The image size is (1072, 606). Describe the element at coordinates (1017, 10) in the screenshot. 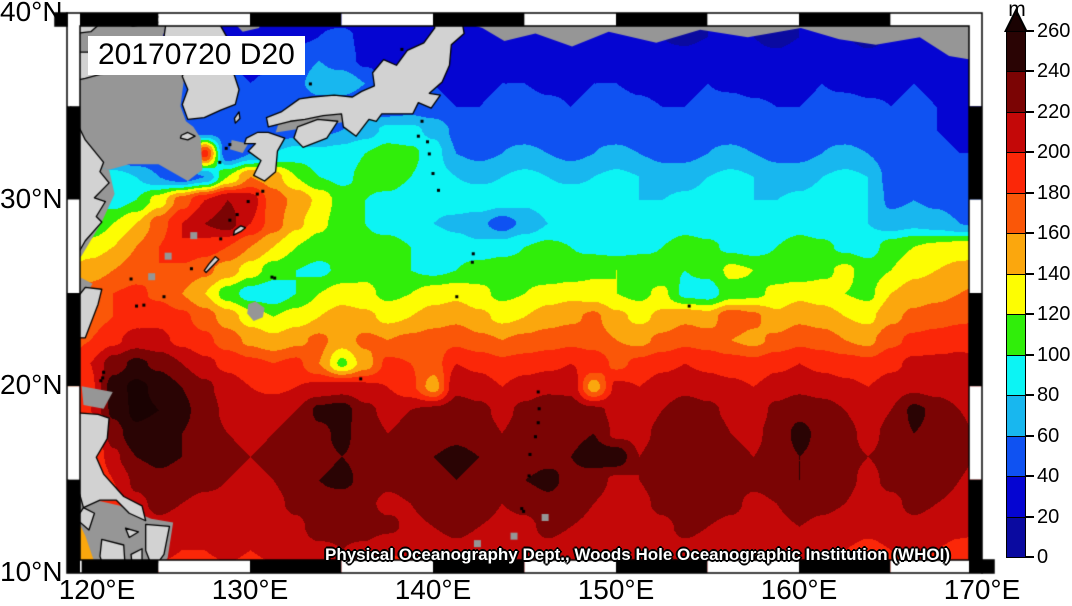

I see `colorbar-units-label: m` at that location.